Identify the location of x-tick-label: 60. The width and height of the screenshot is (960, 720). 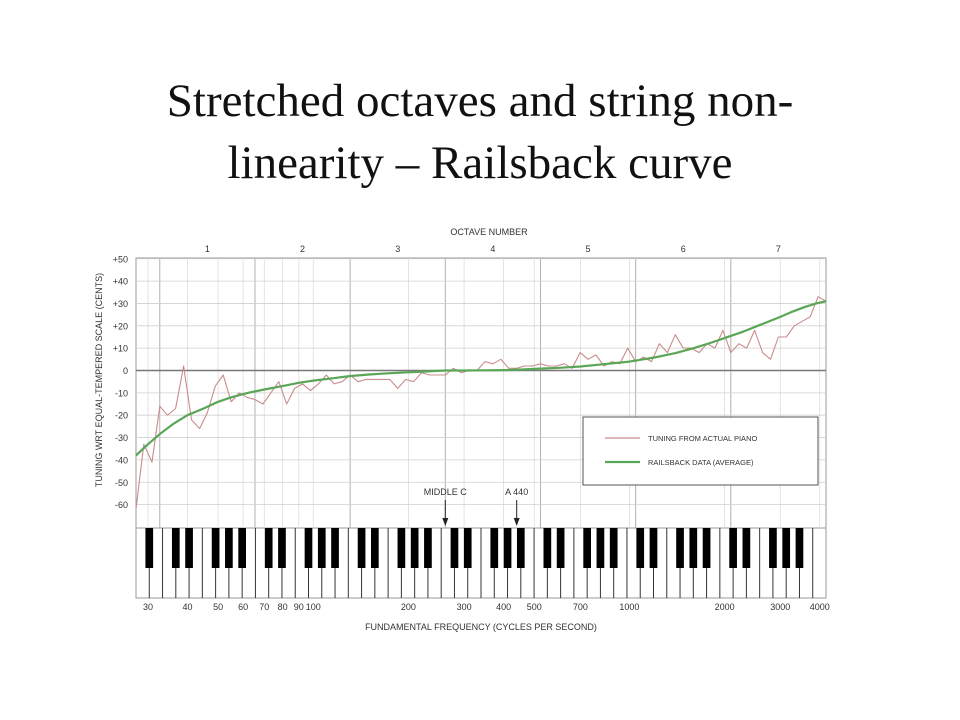
(243, 607).